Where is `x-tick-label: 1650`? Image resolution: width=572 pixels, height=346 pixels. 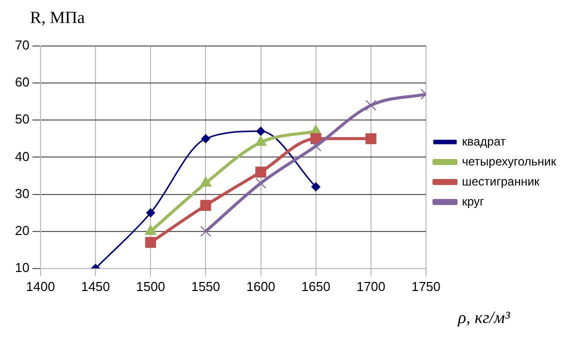
x-tick-label: 1650 is located at coordinates (315, 286).